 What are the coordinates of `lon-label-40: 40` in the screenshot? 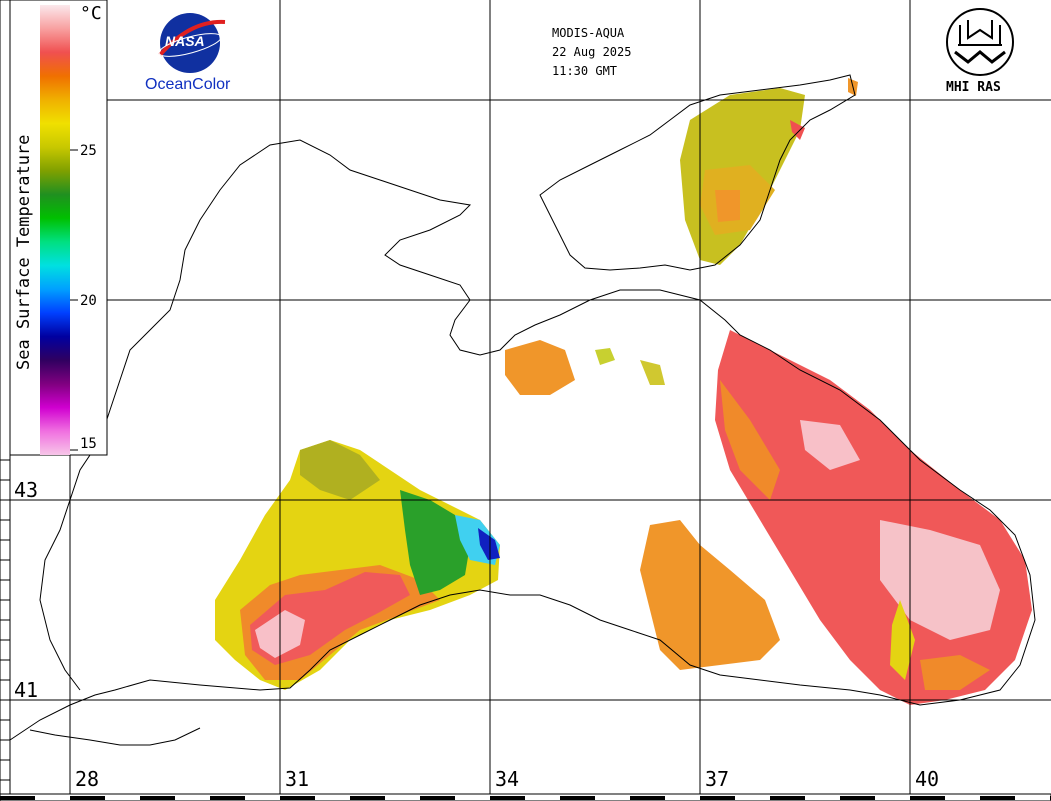 It's located at (927, 779).